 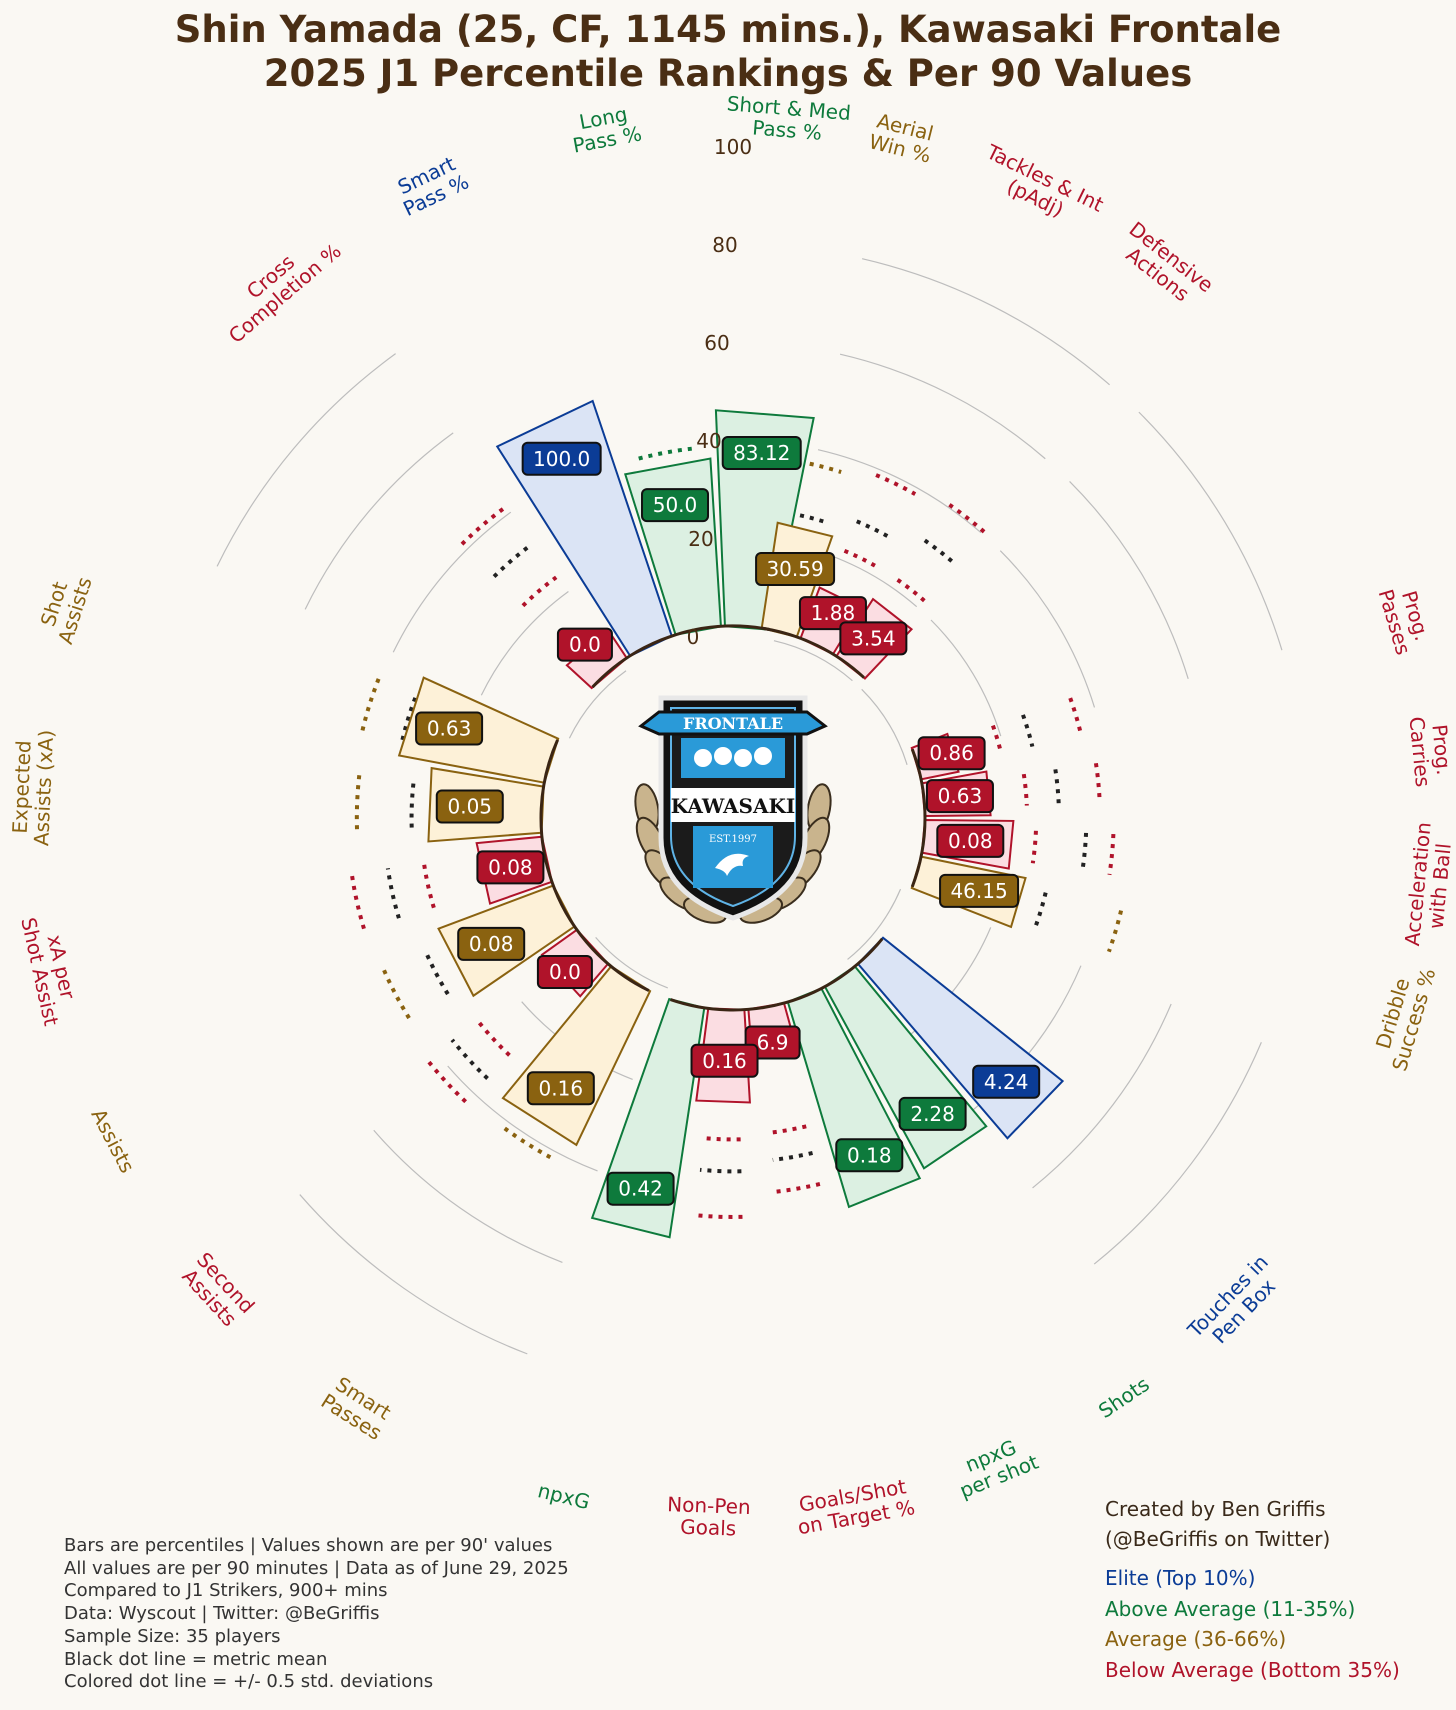 What do you see at coordinates (733, 757) in the screenshot?
I see `flower-icon` at bounding box center [733, 757].